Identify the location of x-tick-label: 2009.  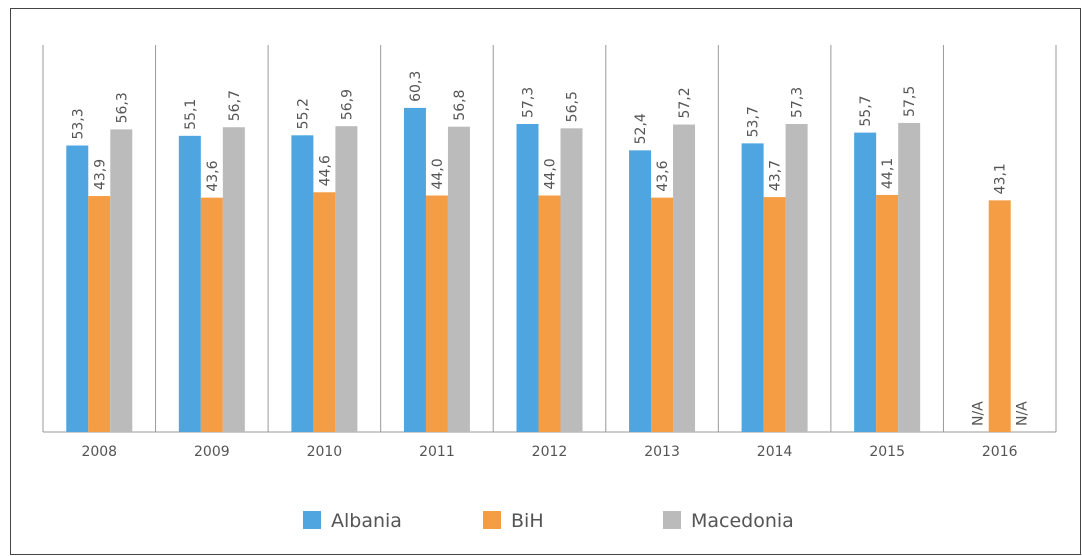
(212, 452).